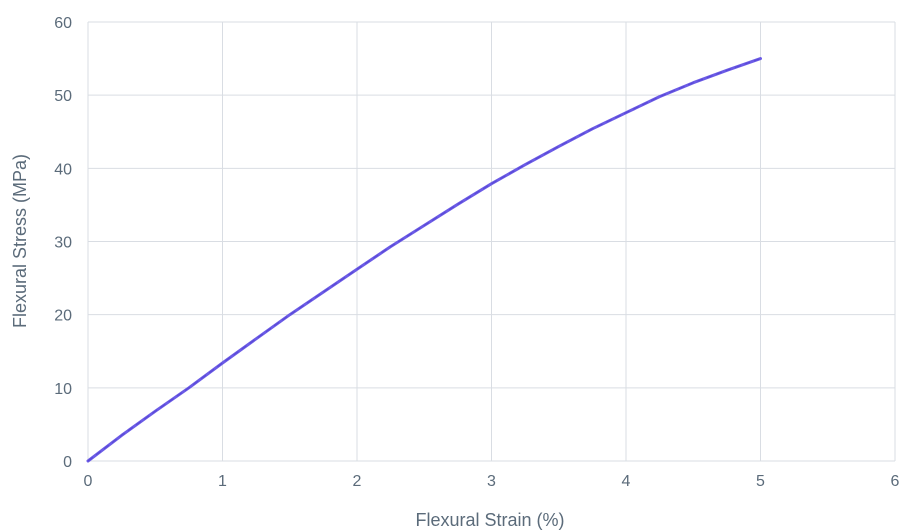 The height and width of the screenshot is (531, 906). I want to click on x-tick-label: 1, so click(222, 481).